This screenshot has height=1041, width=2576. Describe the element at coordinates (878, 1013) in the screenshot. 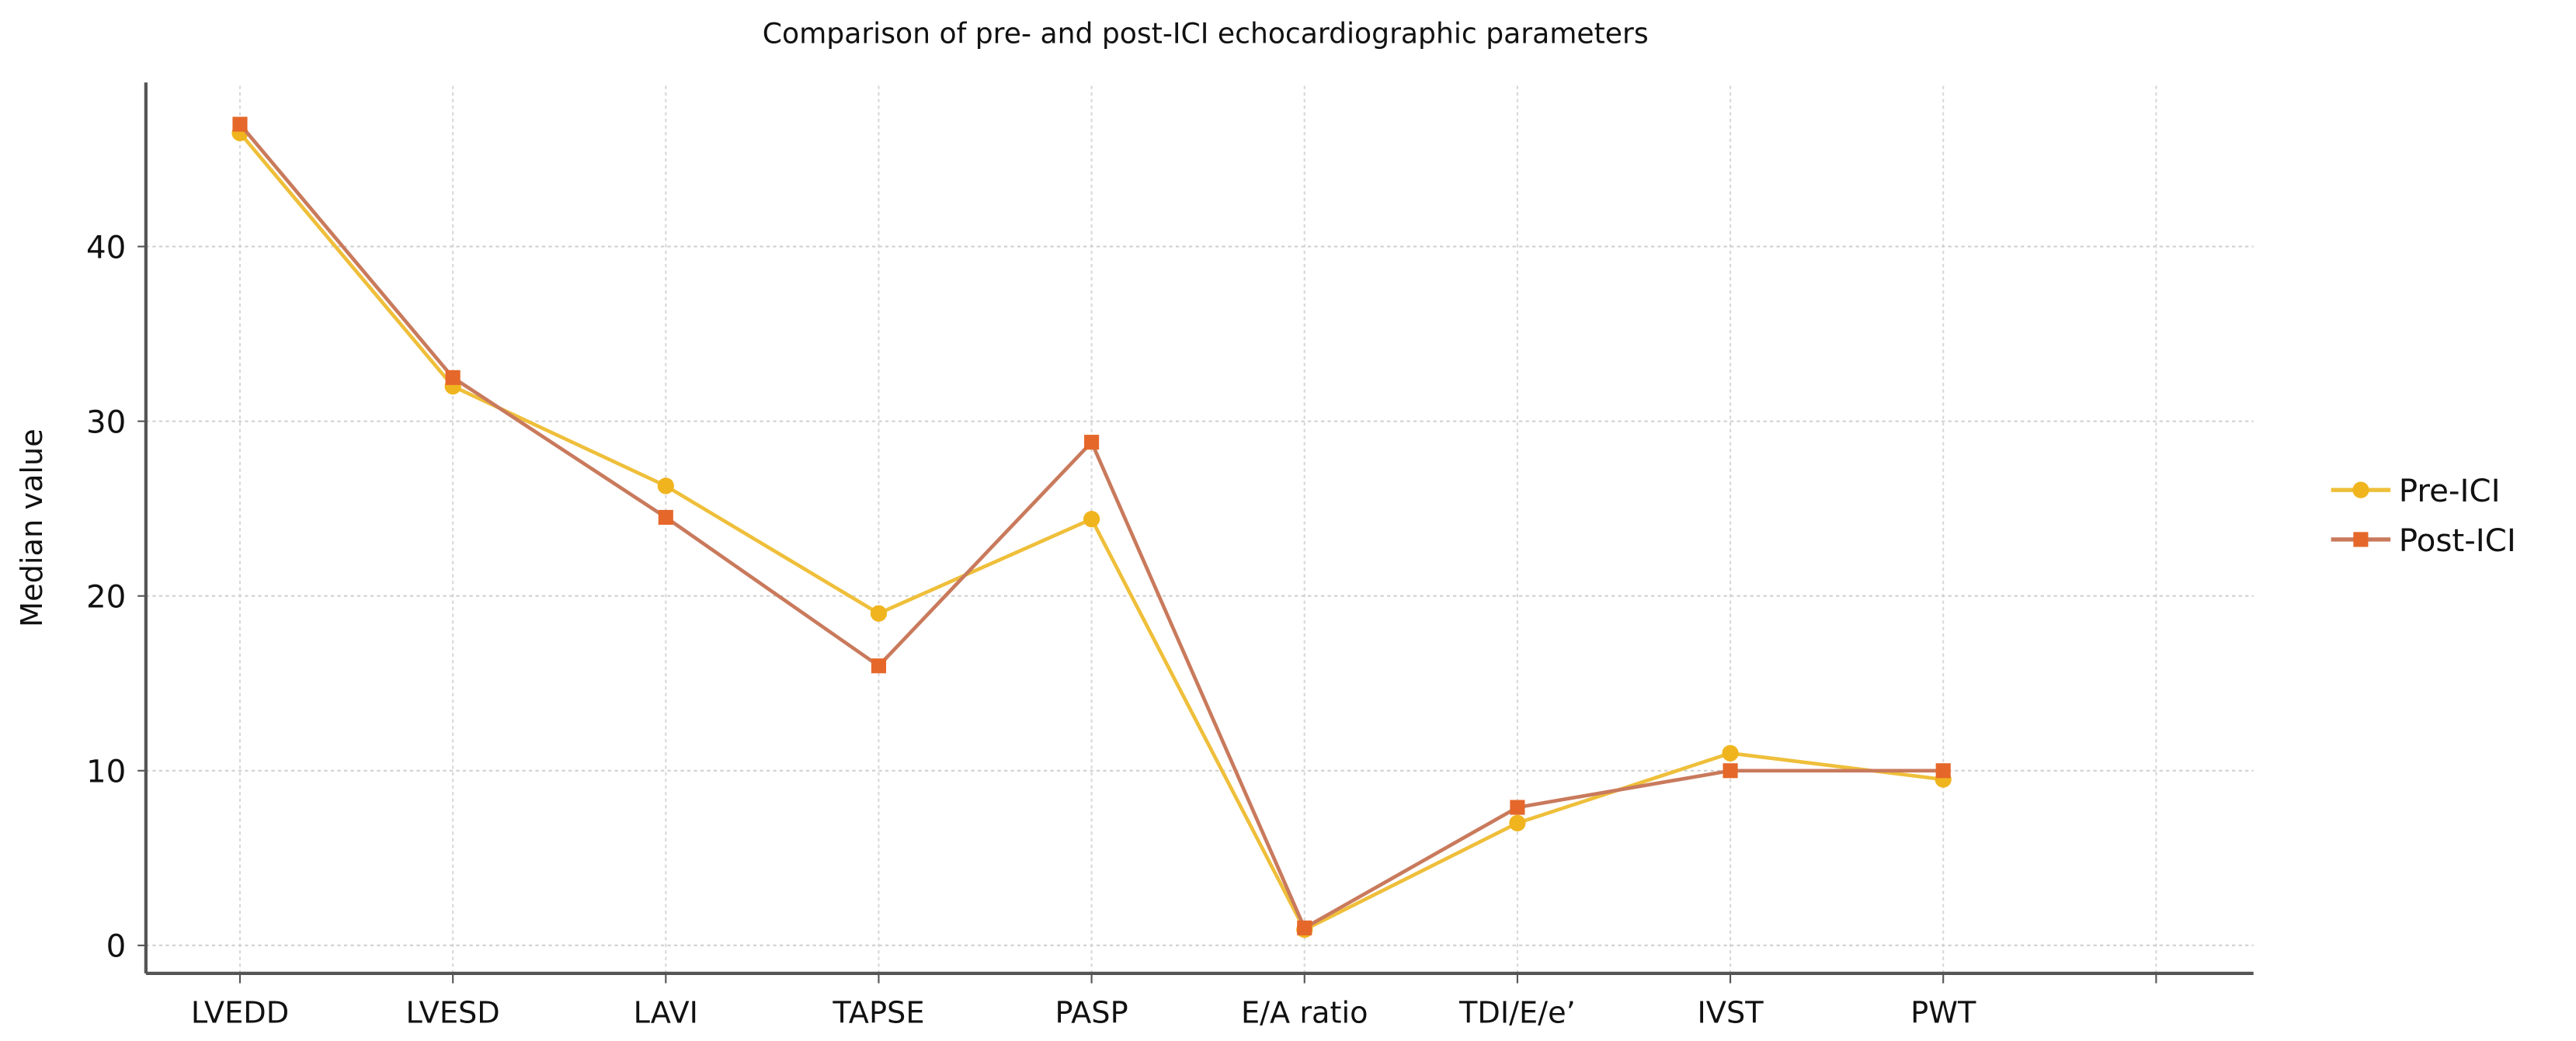

I see `x-tick-label: TAPSE` at that location.